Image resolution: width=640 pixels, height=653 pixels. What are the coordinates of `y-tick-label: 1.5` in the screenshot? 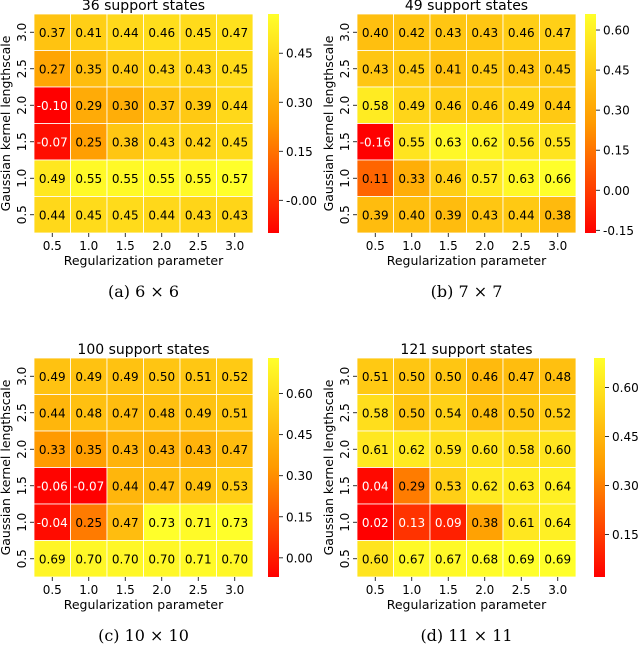 It's located at (22, 485).